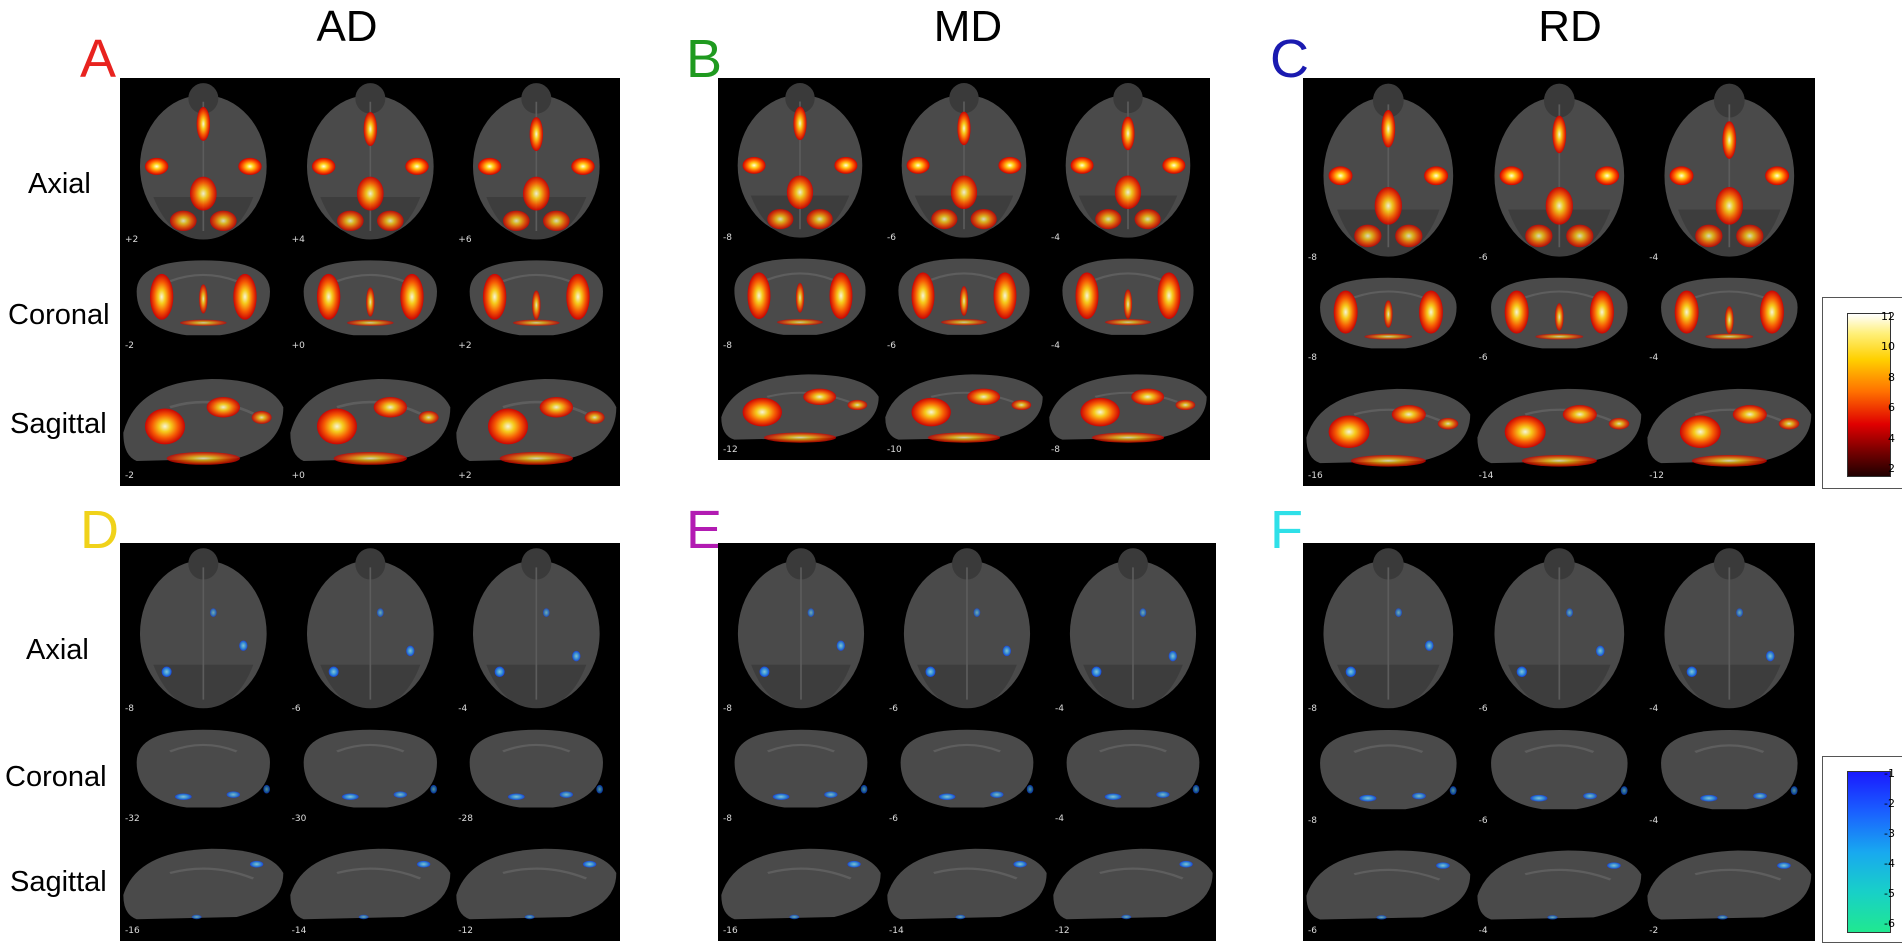  What do you see at coordinates (1289, 59) in the screenshot?
I see `panel-letter-c: C` at bounding box center [1289, 59].